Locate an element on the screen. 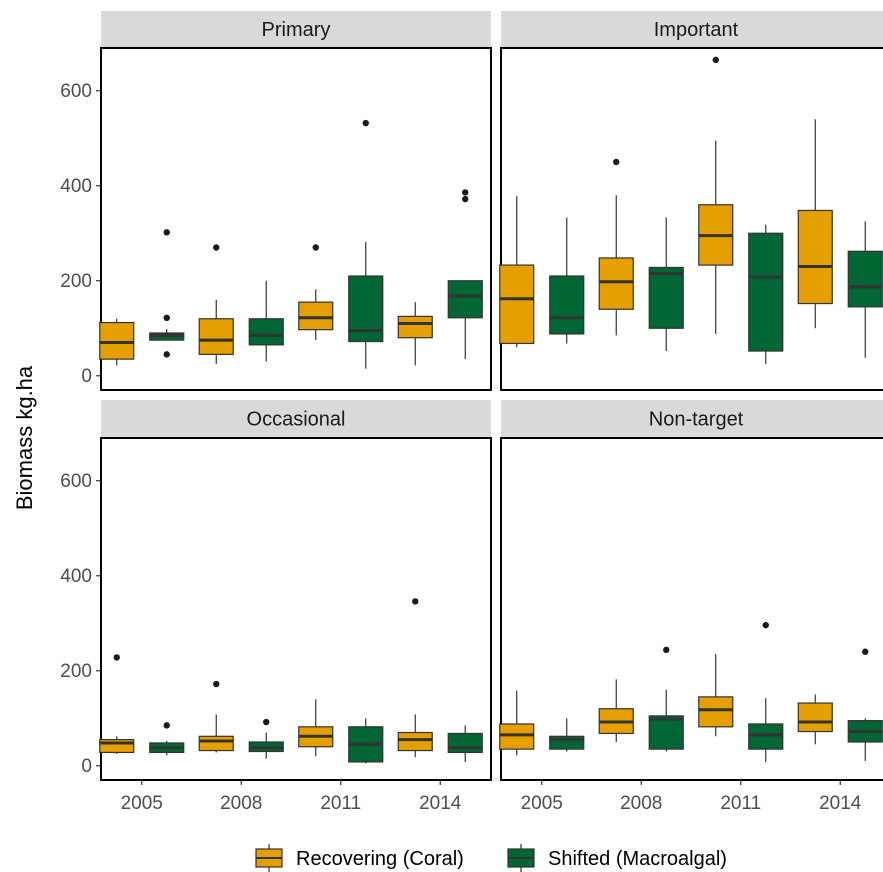 The height and width of the screenshot is (872, 883). panel-title: Important is located at coordinates (696, 30).